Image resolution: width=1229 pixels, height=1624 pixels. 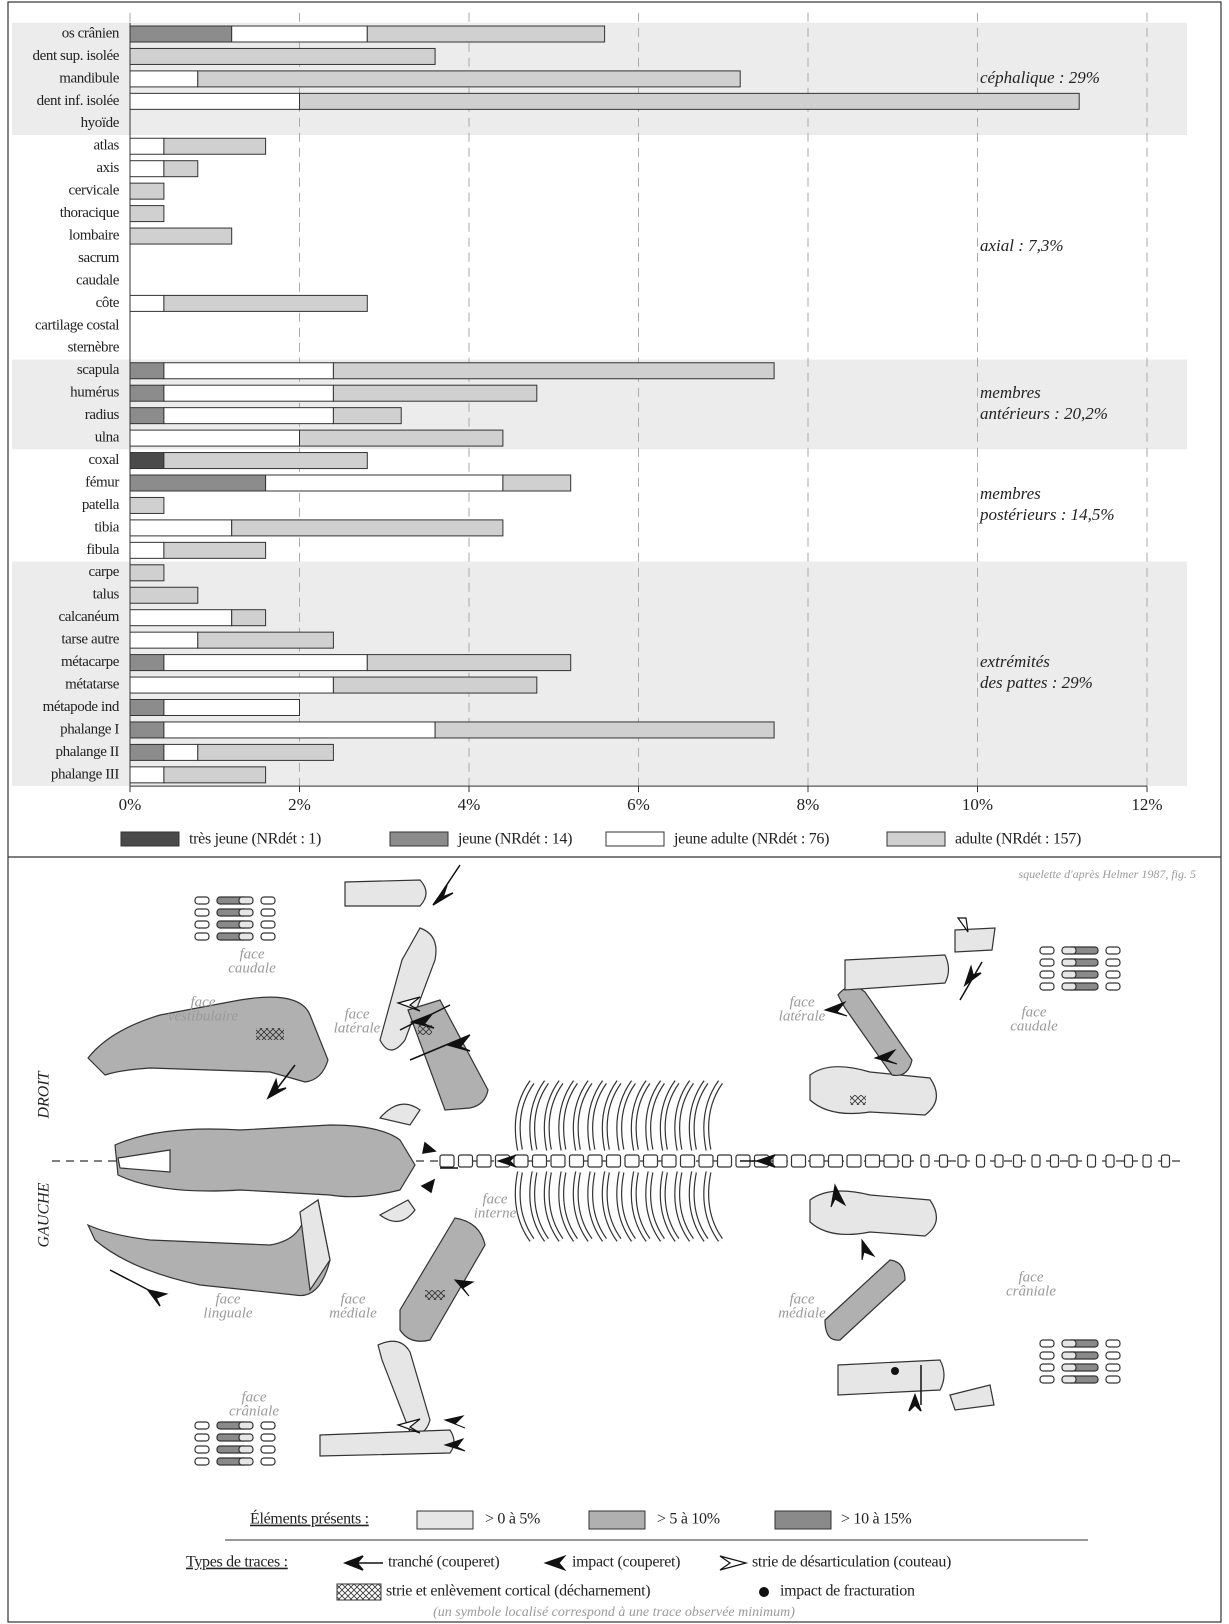 What do you see at coordinates (108, 303) in the screenshot?
I see `y-tick-label: côte` at bounding box center [108, 303].